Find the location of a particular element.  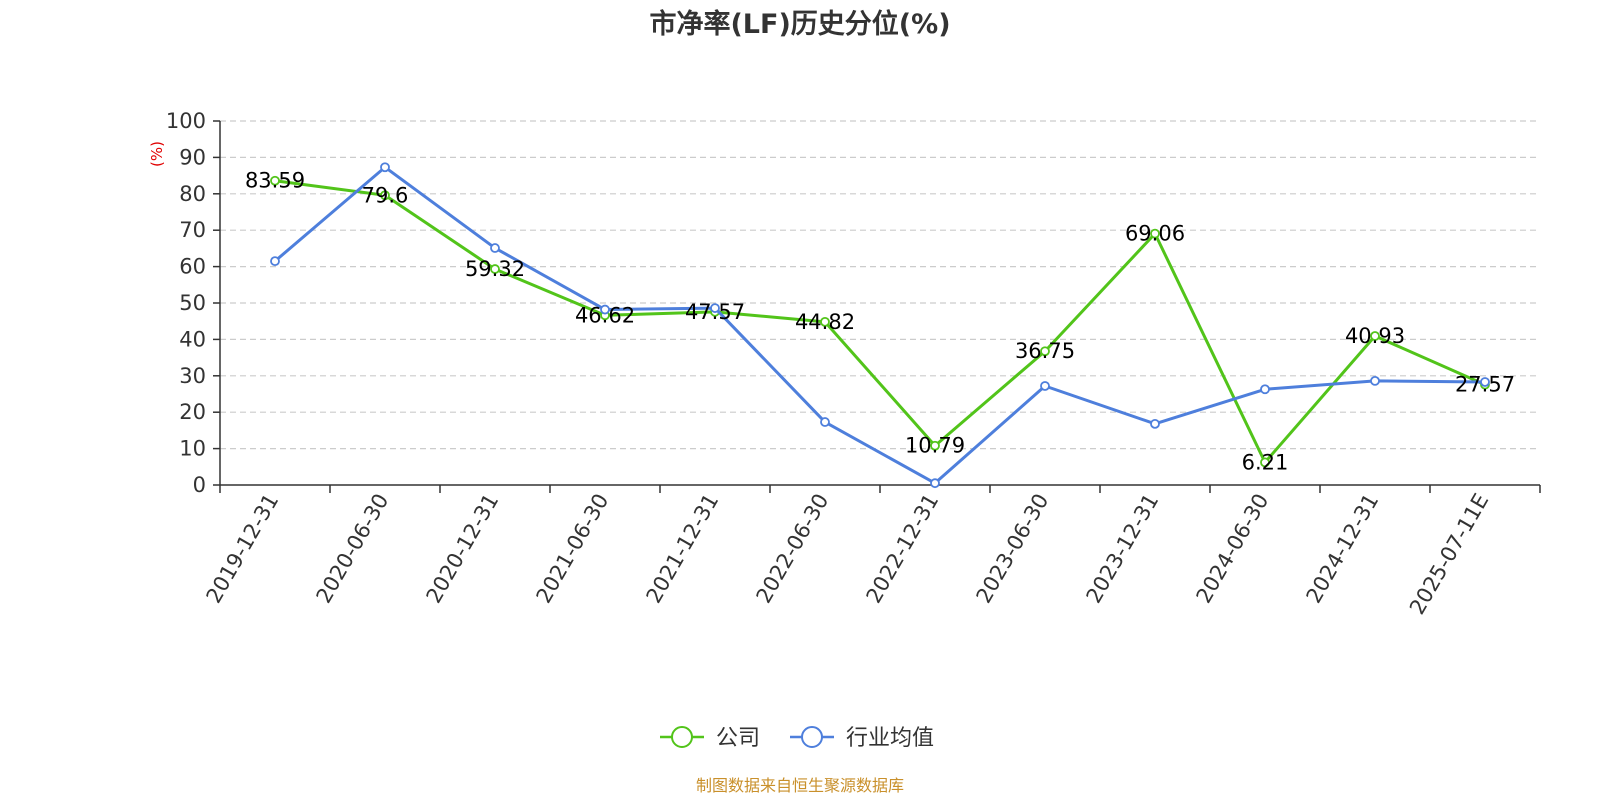

legend-item: 公司 is located at coordinates (710, 738).